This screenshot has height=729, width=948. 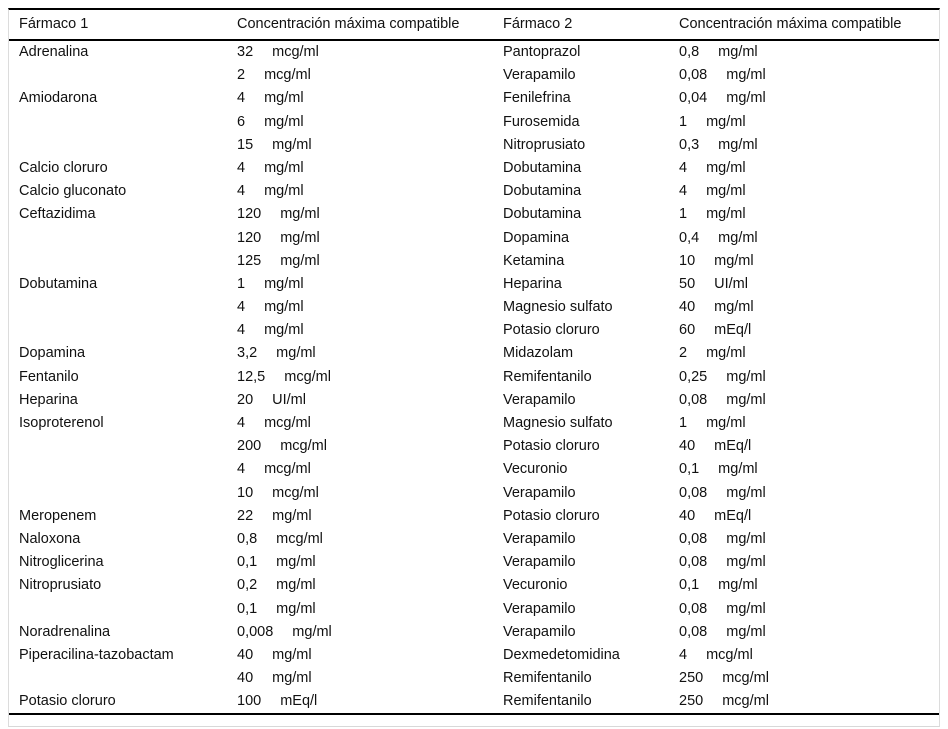 I want to click on table-row: Naloxona 0,8 mcg/ml Verapamilo 0,08 mg/ml, so click(x=474, y=539).